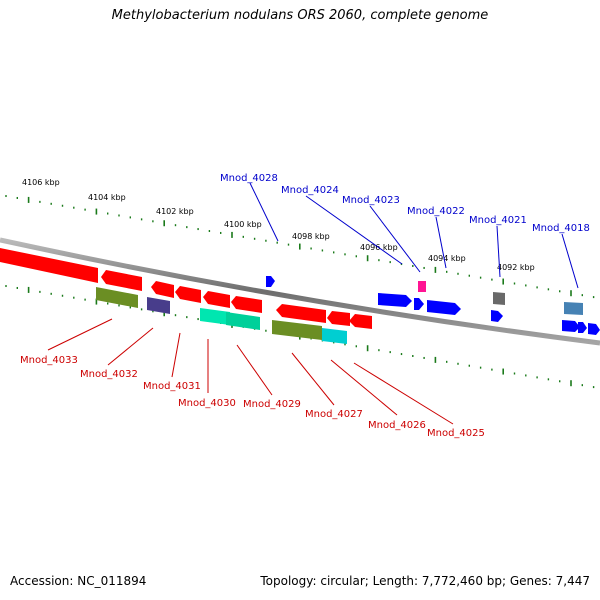 This screenshot has width=600, height=600. I want to click on gene-label-forward: Mnod_4023, so click(371, 200).